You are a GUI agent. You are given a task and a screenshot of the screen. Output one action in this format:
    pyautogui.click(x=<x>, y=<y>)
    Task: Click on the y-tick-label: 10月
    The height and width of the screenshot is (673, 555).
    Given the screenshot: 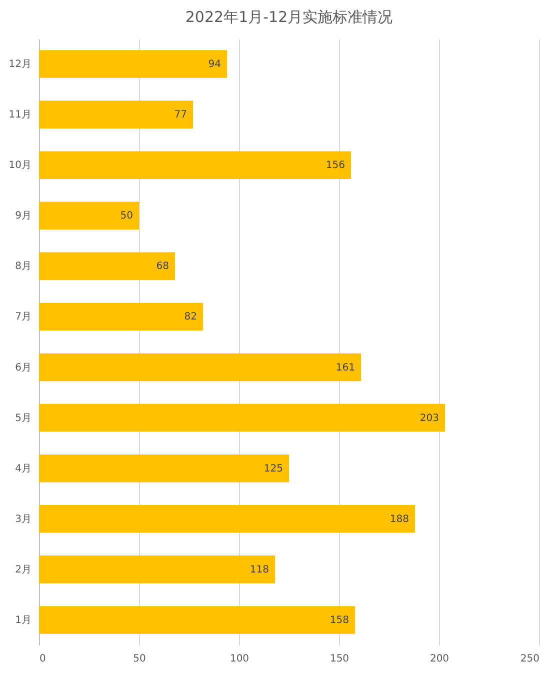 What is the action you would take?
    pyautogui.click(x=20, y=166)
    